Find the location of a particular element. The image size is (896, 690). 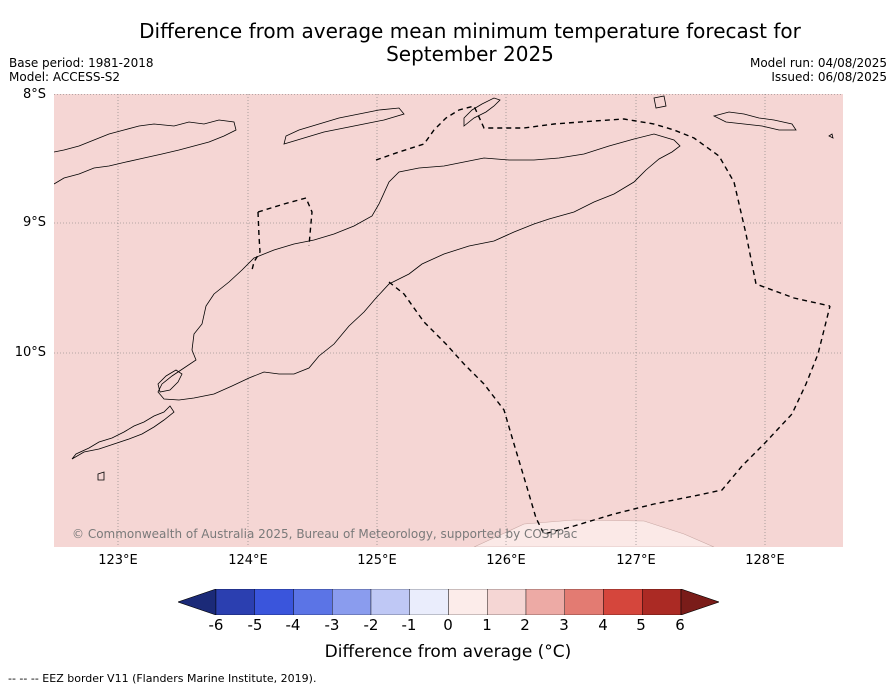

lat-label-10s: 10°S is located at coordinates (30, 352).